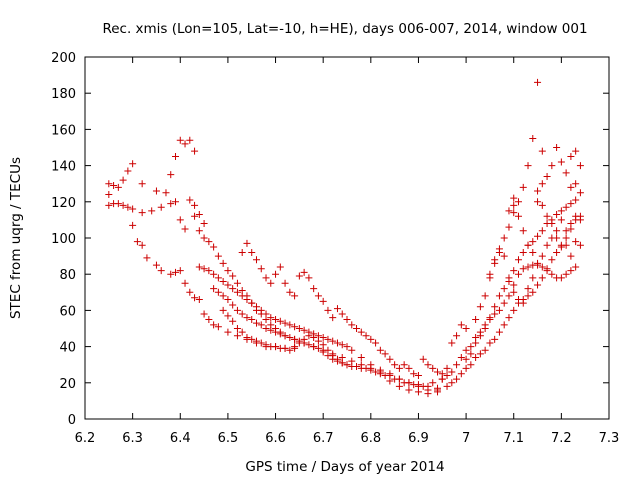  What do you see at coordinates (63, 203) in the screenshot?
I see `y-tick-label: 120` at bounding box center [63, 203].